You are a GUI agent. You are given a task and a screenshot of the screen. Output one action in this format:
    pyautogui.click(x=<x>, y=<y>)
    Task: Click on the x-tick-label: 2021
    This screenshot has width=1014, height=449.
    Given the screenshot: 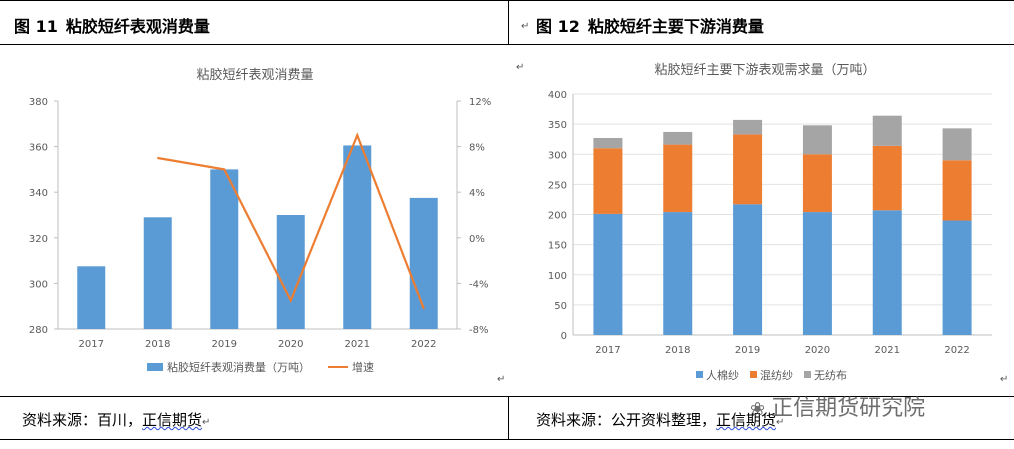 What is the action you would take?
    pyautogui.click(x=357, y=344)
    